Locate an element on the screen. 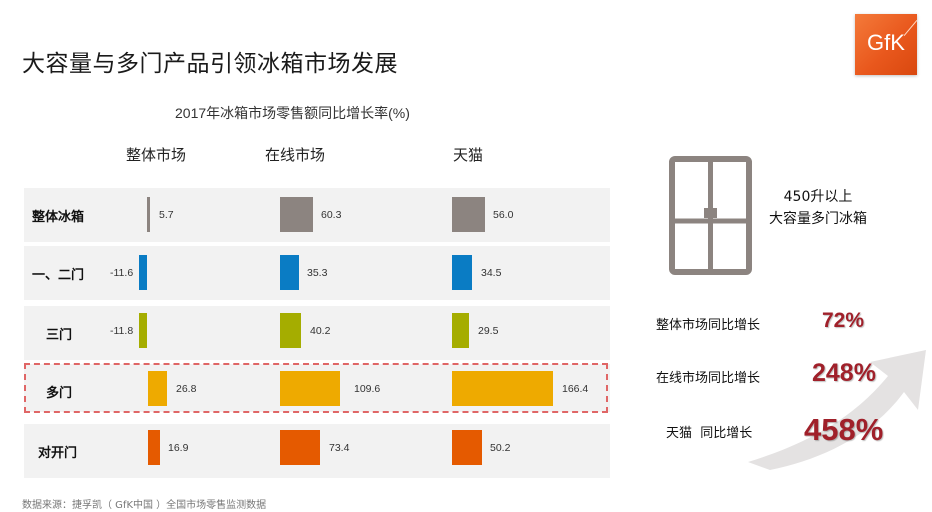  bar-tmall-total is located at coordinates (468, 214).